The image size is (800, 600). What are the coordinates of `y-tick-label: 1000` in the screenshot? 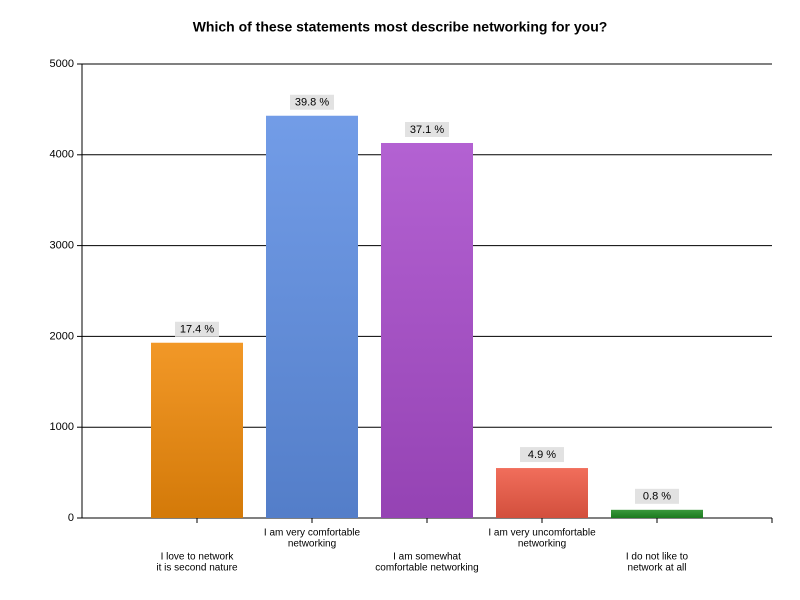 It's located at (62, 427).